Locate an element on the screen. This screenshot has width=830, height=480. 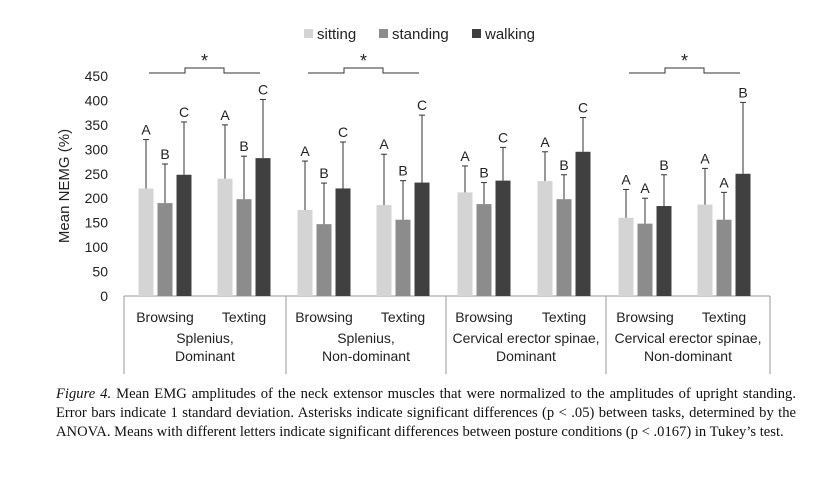
legend-label-walking: walking is located at coordinates (509, 34).